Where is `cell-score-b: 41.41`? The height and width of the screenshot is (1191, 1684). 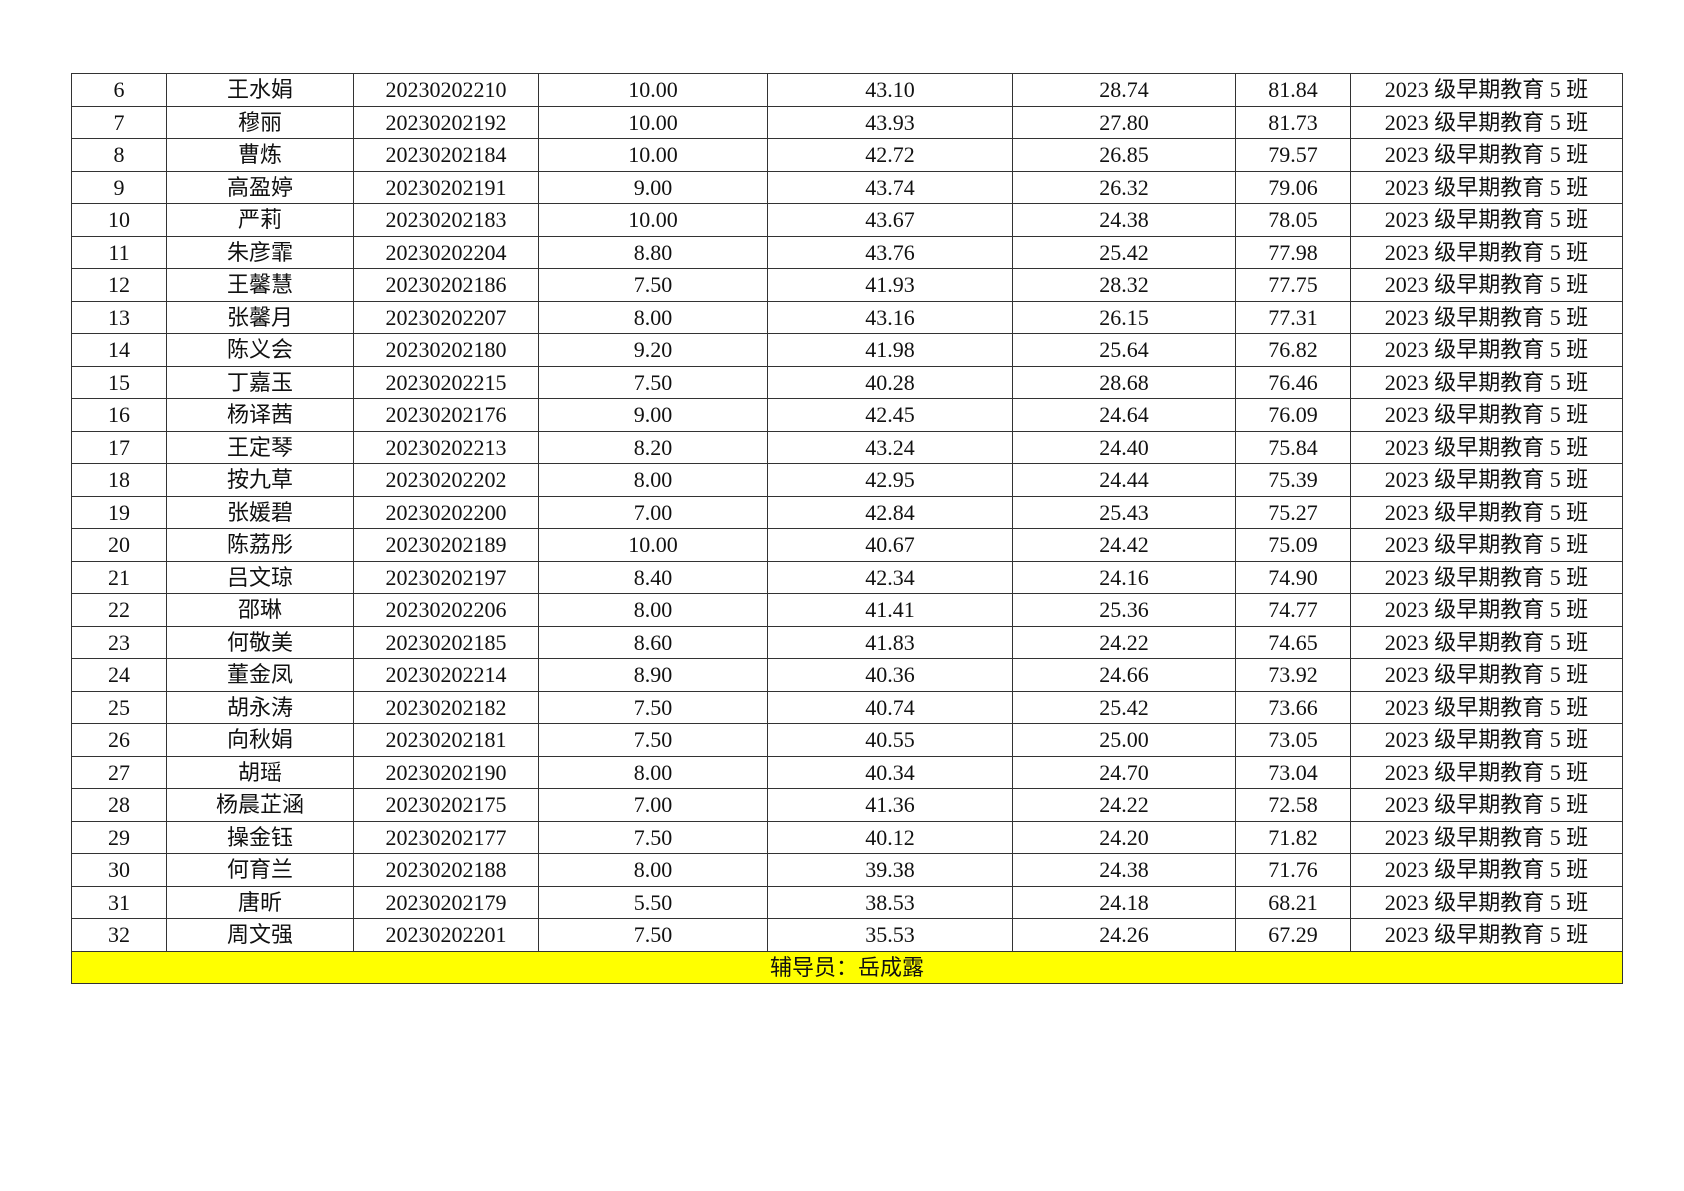 cell-score-b: 41.41 is located at coordinates (890, 610).